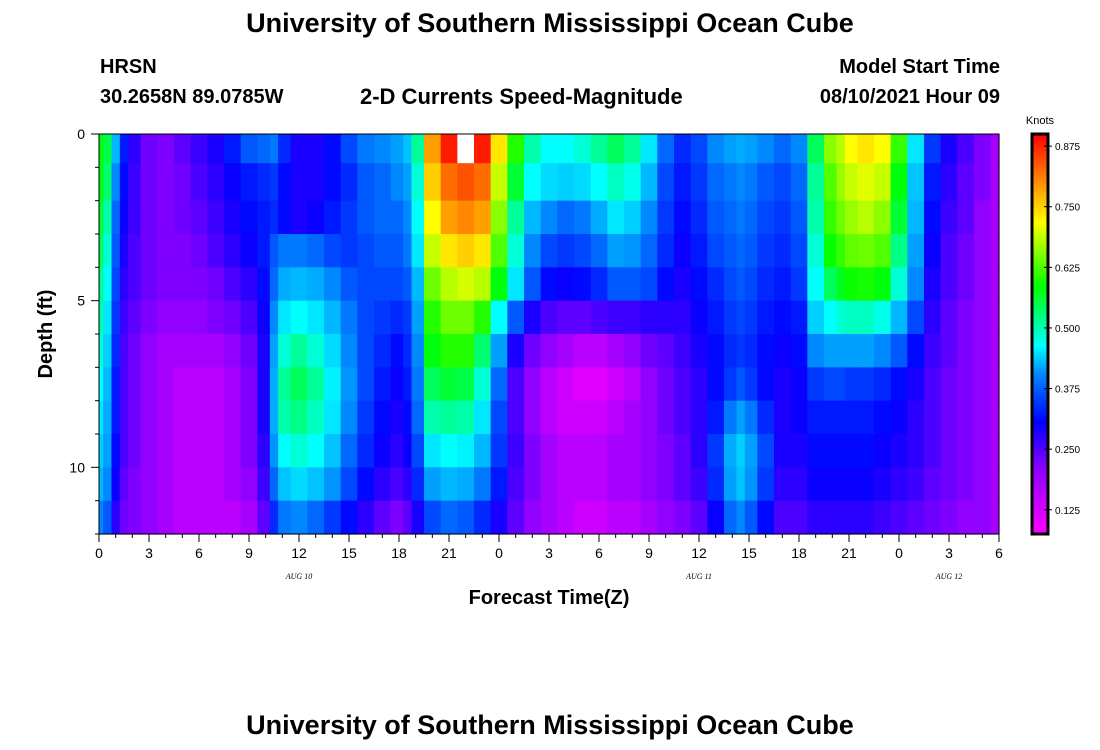 The width and height of the screenshot is (1100, 750). What do you see at coordinates (1067, 450) in the screenshot?
I see `colorbar-tick-label: 0.250` at bounding box center [1067, 450].